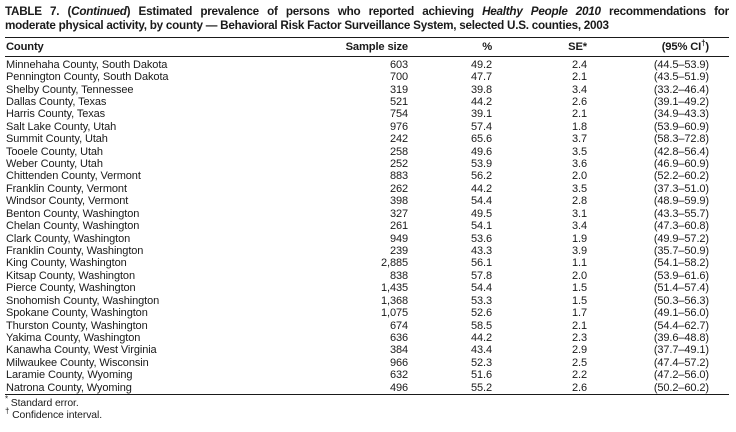  Describe the element at coordinates (681, 64) in the screenshot. I see `ci-cell: (44.5–53.9)` at that location.